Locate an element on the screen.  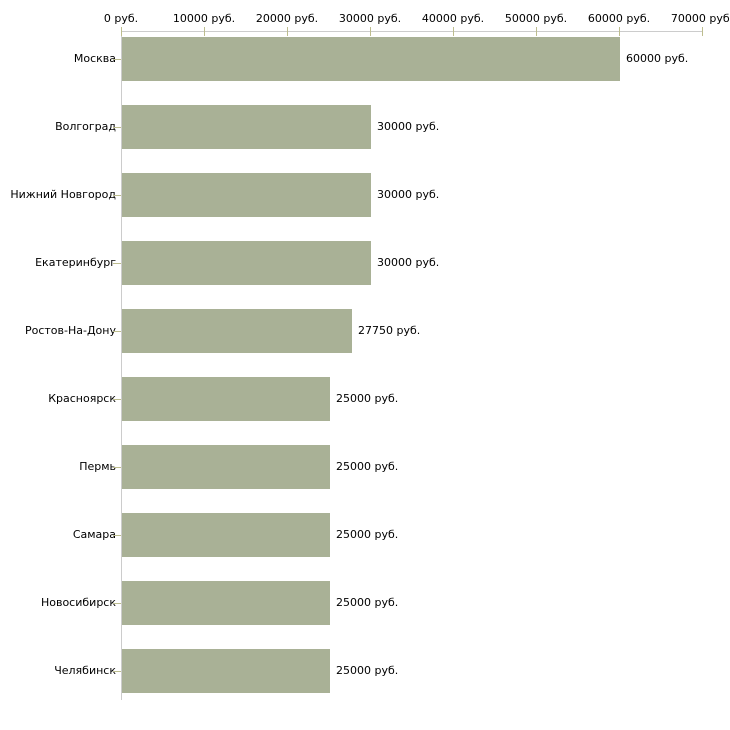
category-label: Самара is located at coordinates (94, 534).